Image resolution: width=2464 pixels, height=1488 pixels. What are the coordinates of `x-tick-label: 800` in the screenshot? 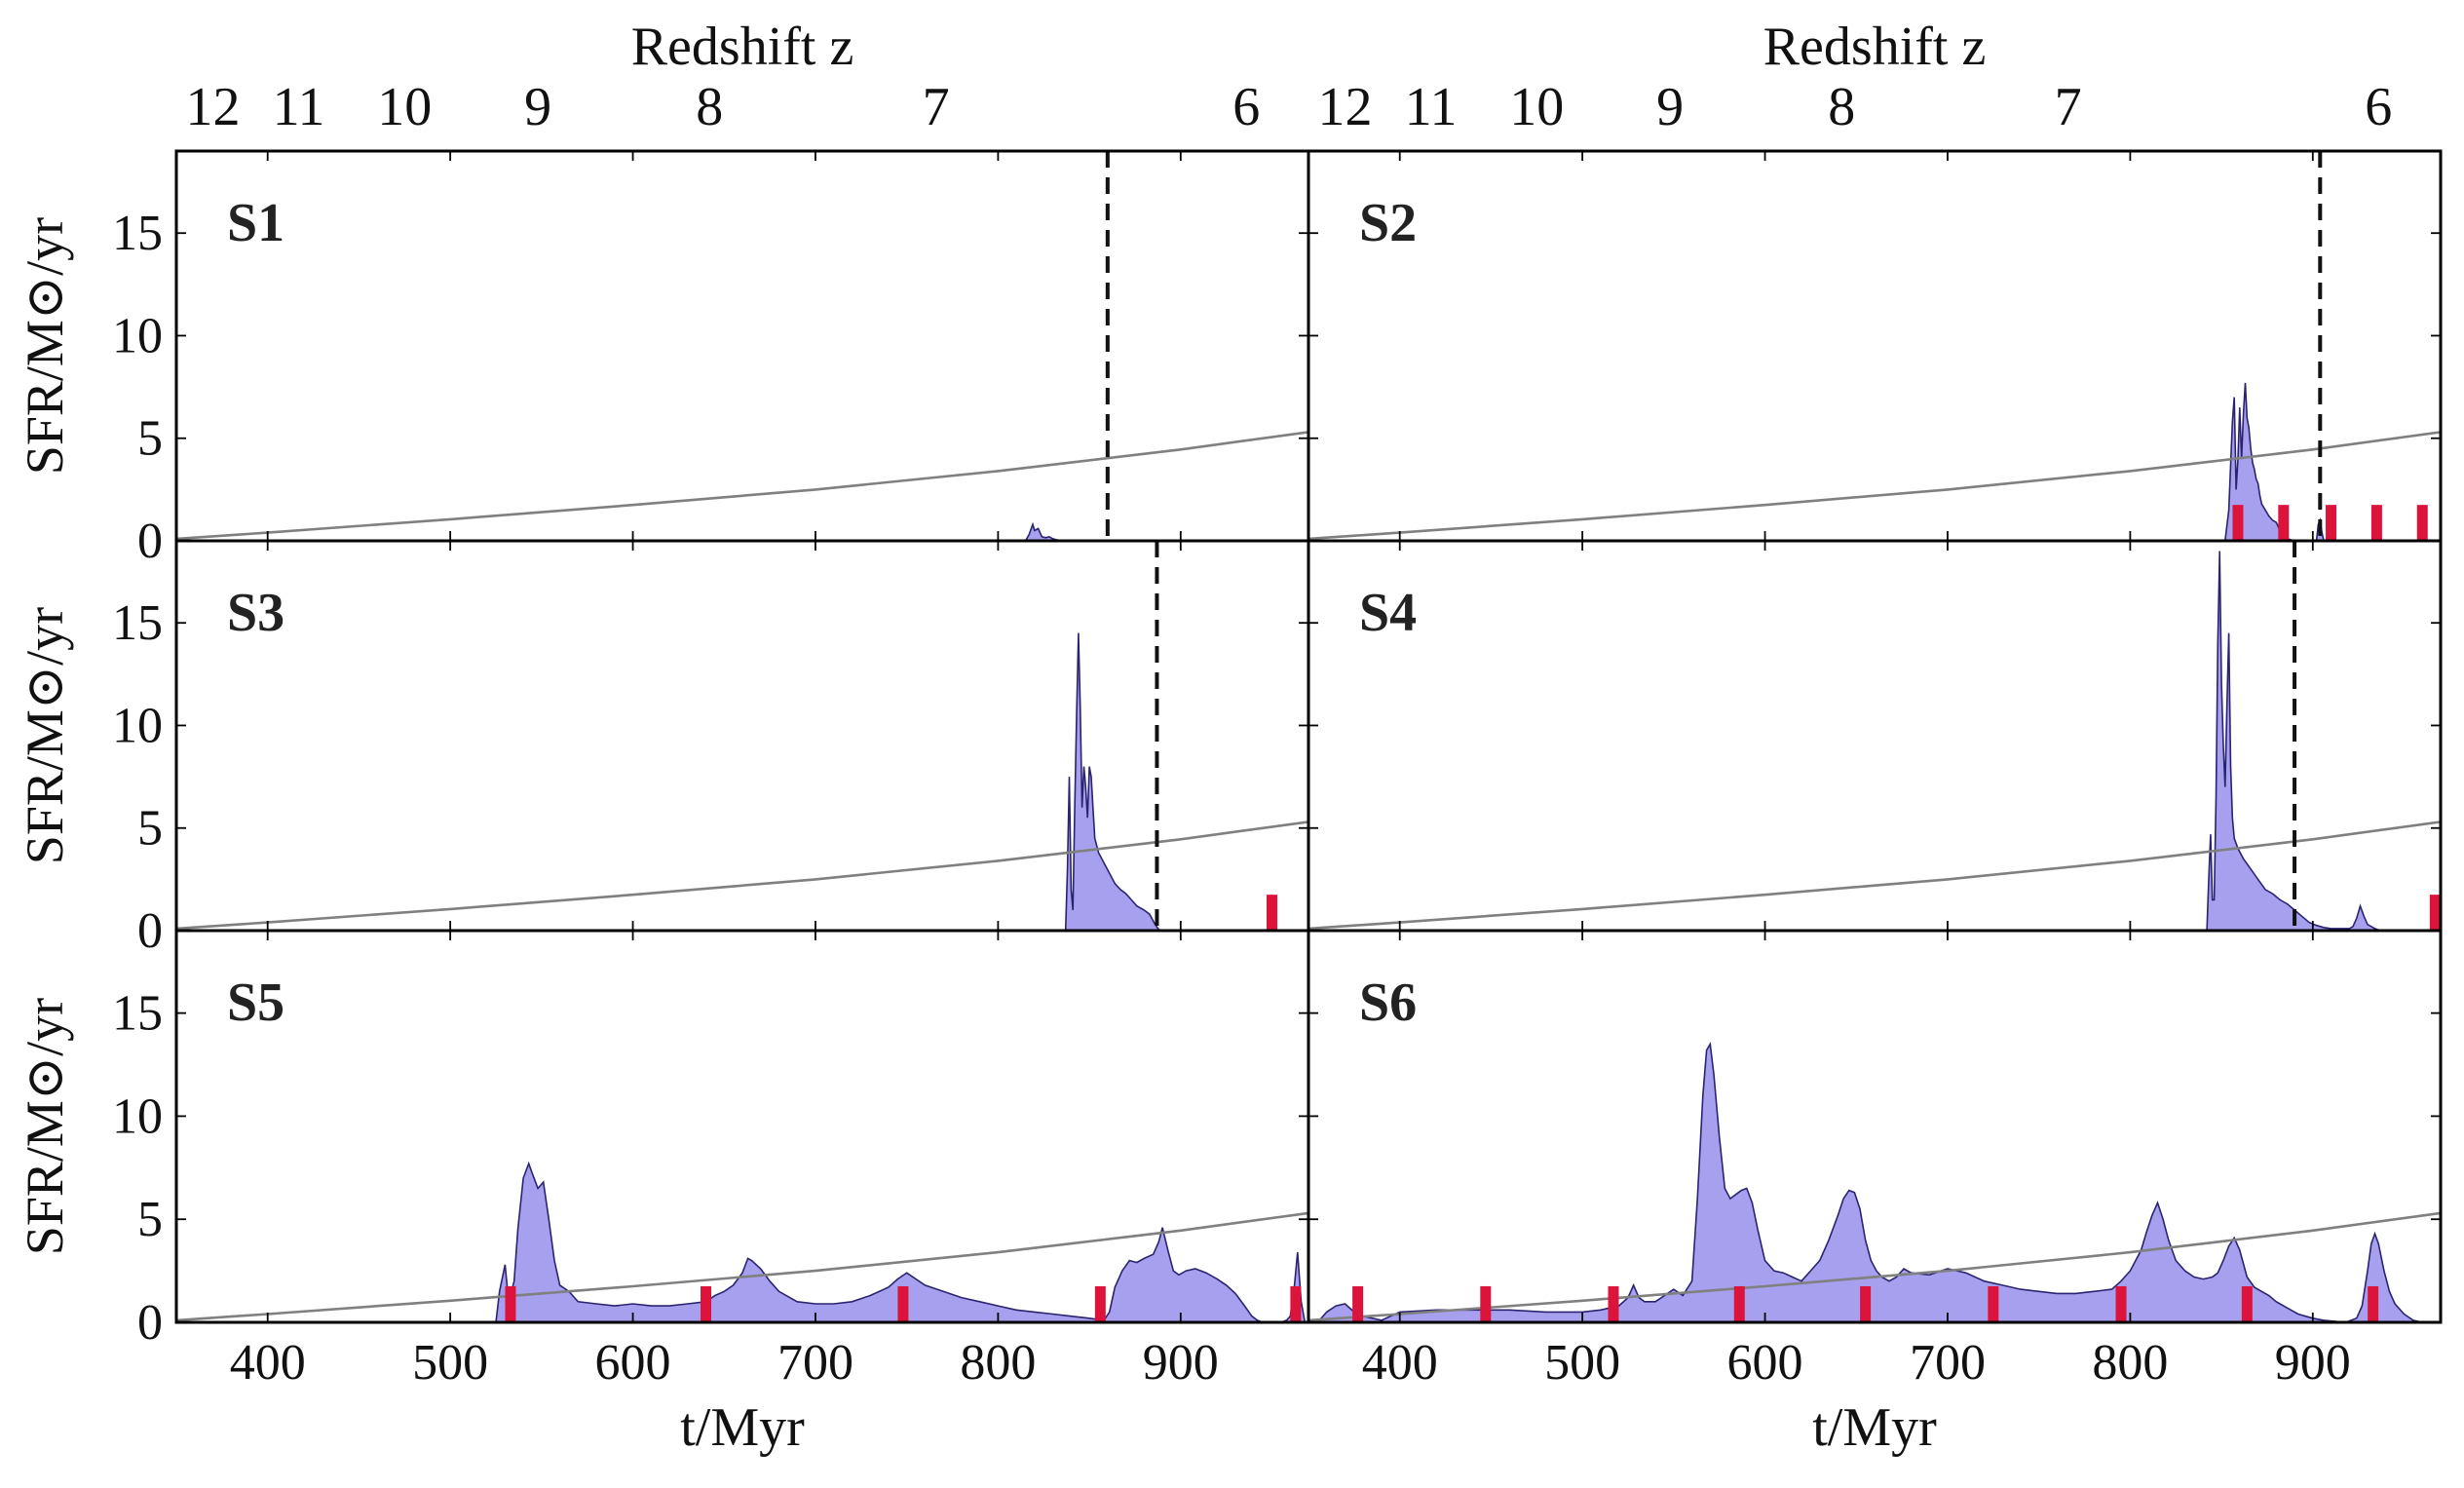 It's located at (998, 1363).